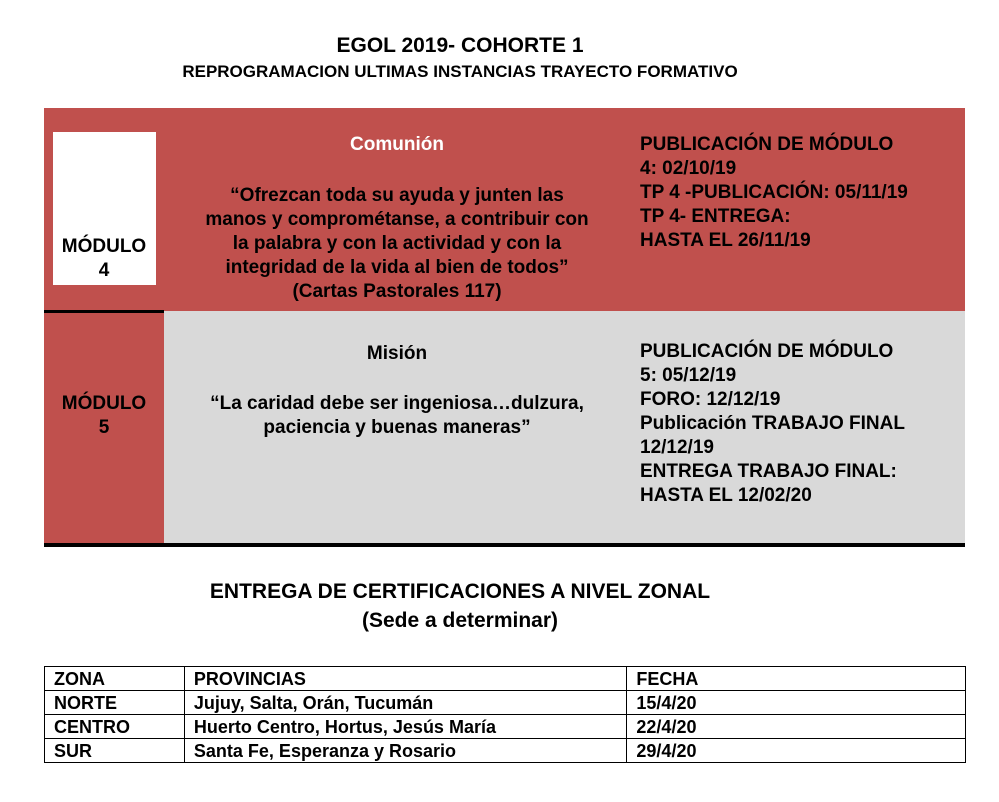 The width and height of the screenshot is (999, 802). I want to click on module-5-label: MÓDULO 5, so click(104, 416).